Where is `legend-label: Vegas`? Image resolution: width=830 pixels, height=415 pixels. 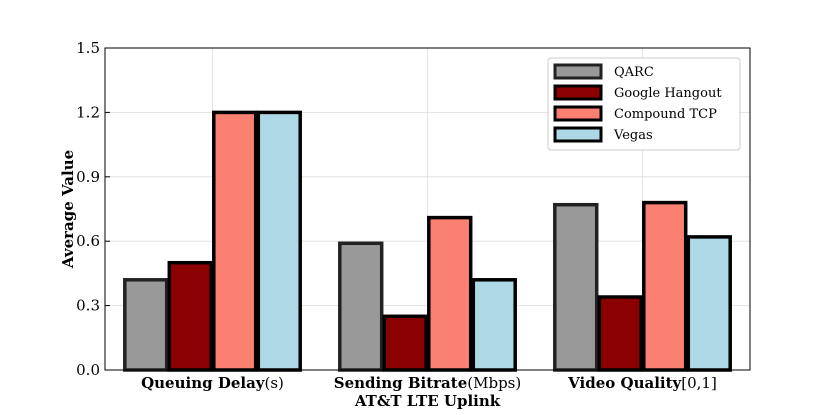 legend-label: Vegas is located at coordinates (633, 135).